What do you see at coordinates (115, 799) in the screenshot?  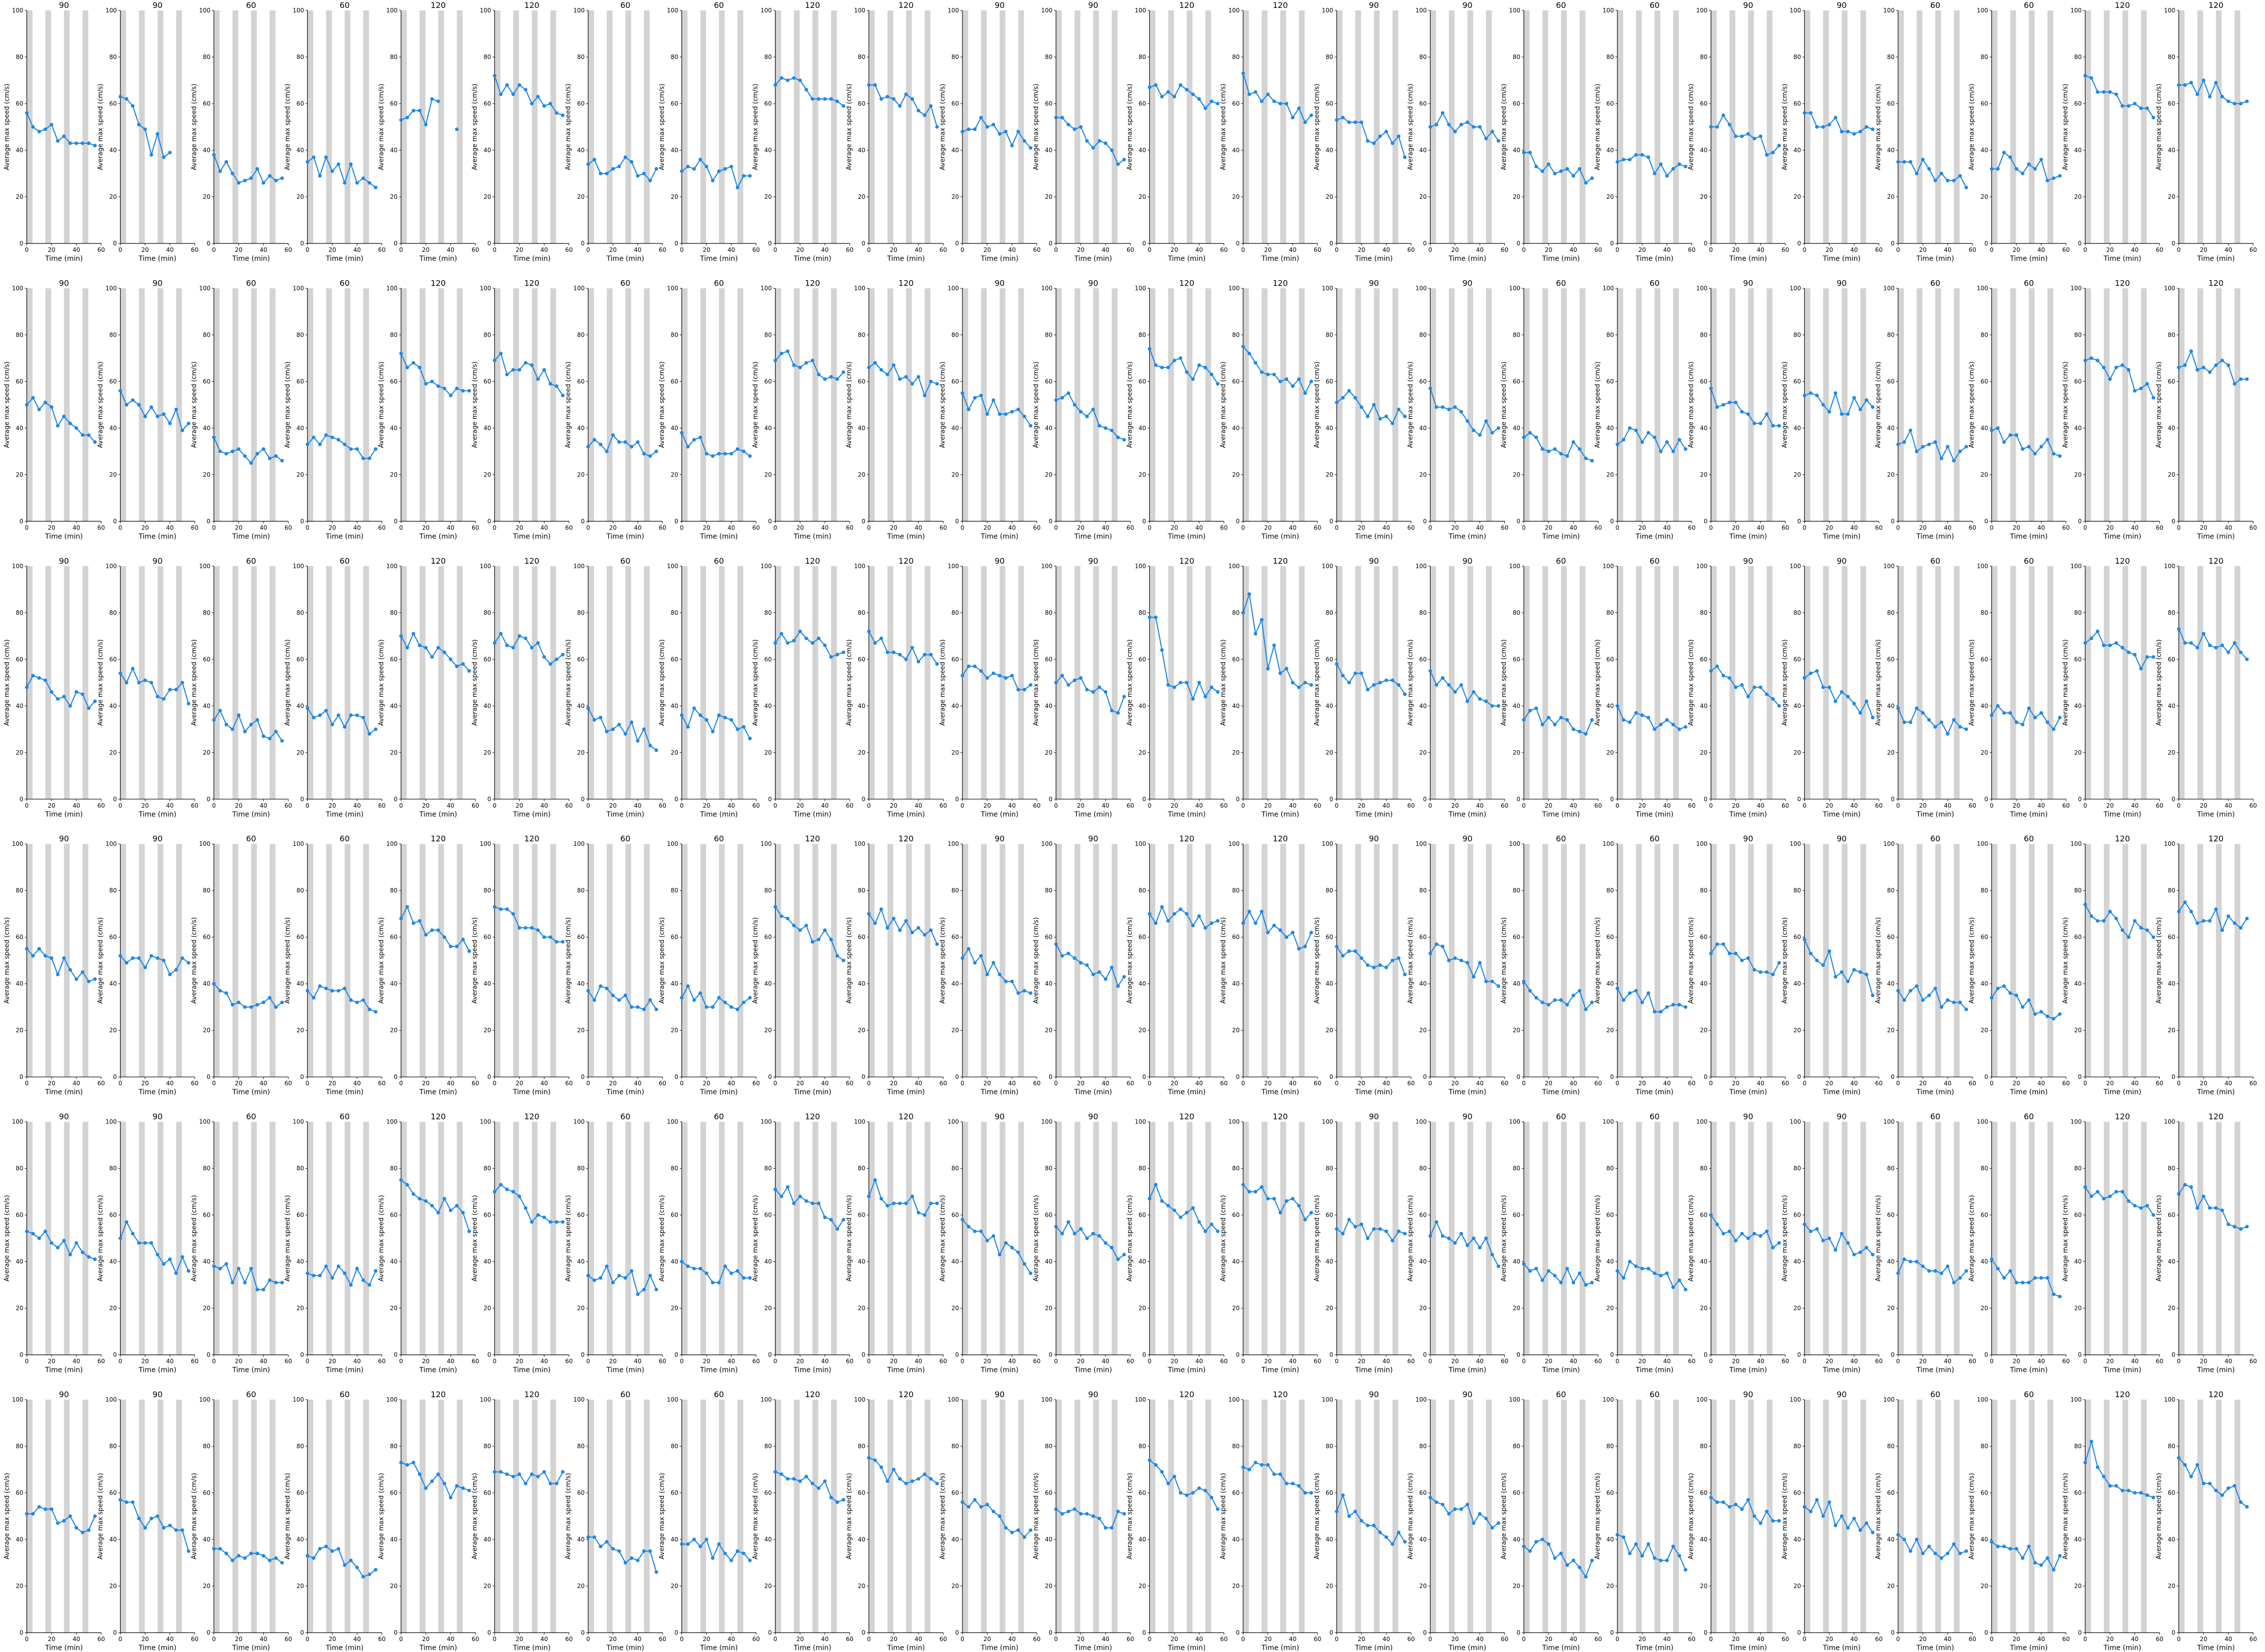 I see `y-tick-label: 0` at bounding box center [115, 799].